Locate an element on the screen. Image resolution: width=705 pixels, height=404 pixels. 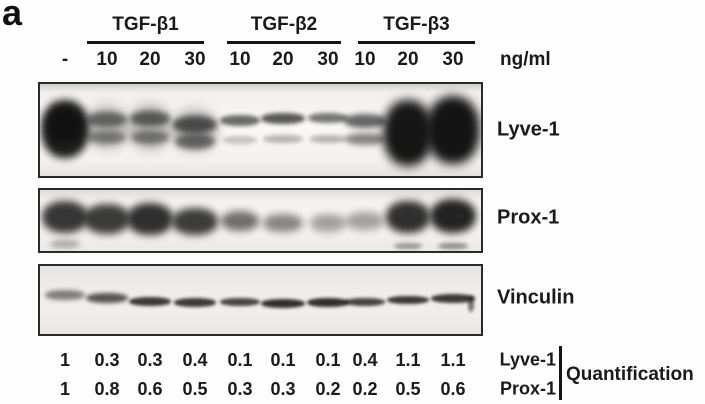
blot-box-vinculin is located at coordinates (260, 300).